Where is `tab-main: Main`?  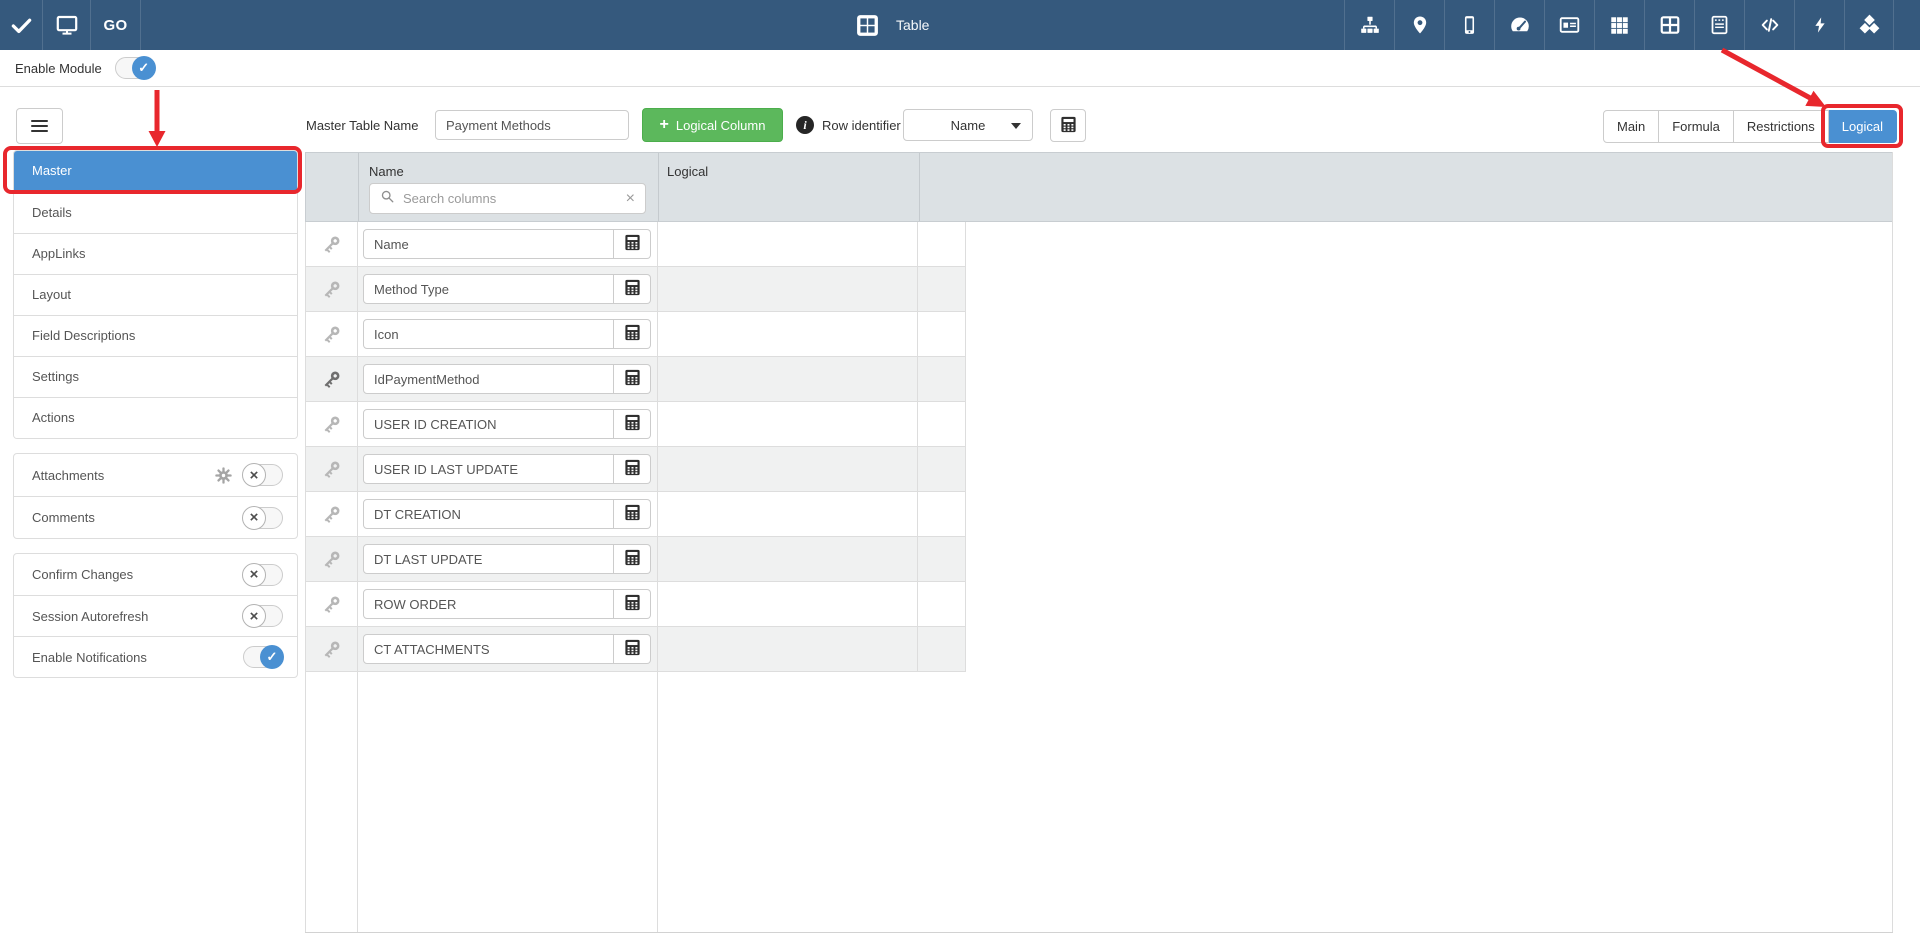 tab-main: Main is located at coordinates (1631, 126).